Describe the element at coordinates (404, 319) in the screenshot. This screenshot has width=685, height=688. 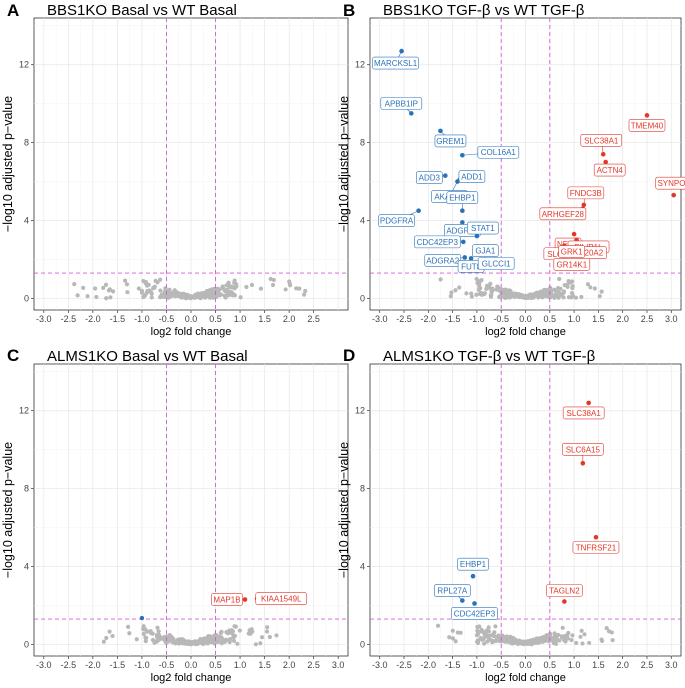
I see `x-tick-label: -2.5` at that location.